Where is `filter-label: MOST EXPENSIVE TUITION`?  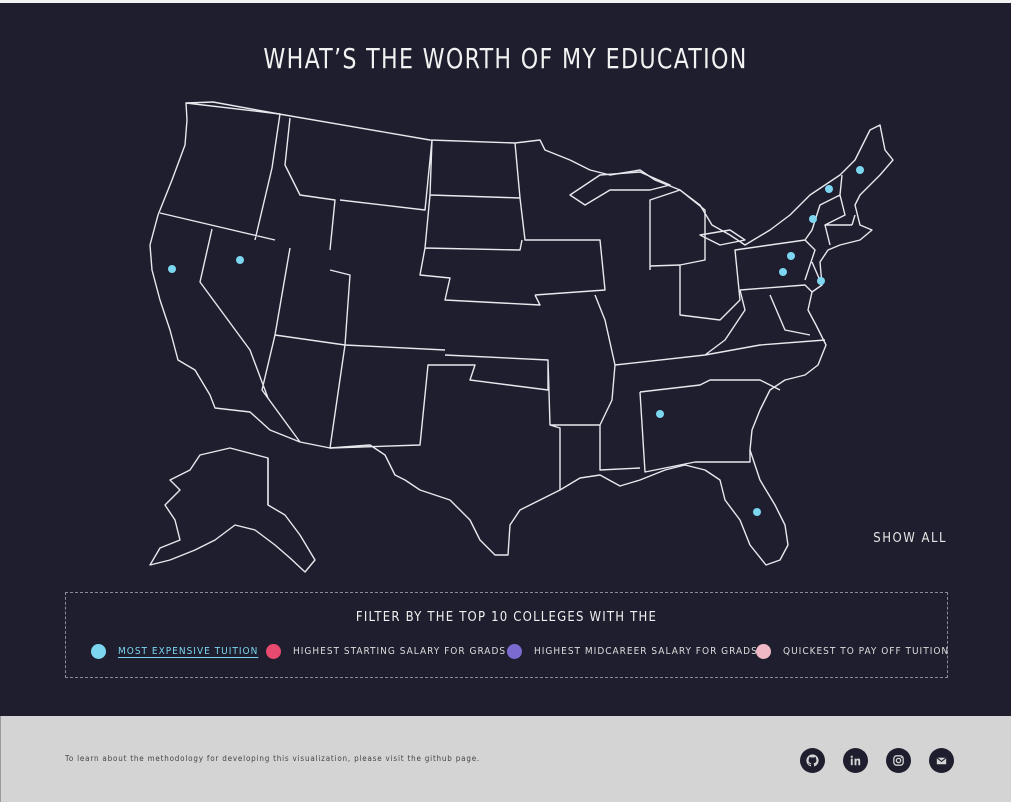
filter-label: MOST EXPENSIVE TUITION is located at coordinates (188, 651).